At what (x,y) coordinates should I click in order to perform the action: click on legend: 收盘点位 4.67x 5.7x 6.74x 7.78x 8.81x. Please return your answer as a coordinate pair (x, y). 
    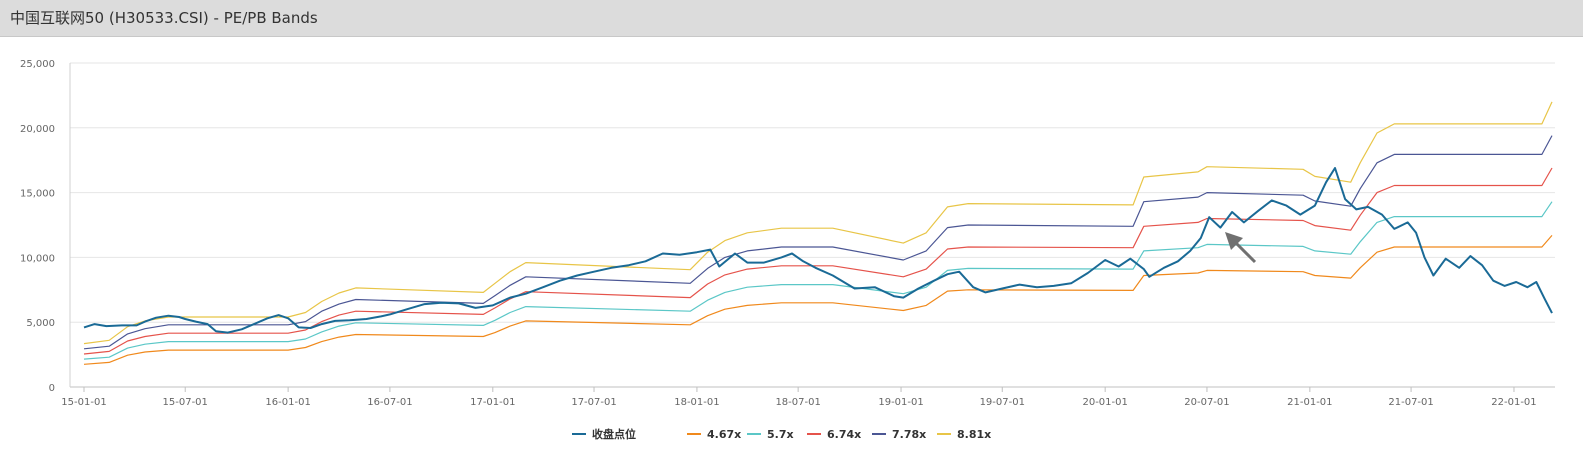
    Looking at the image, I should click on (781, 434).